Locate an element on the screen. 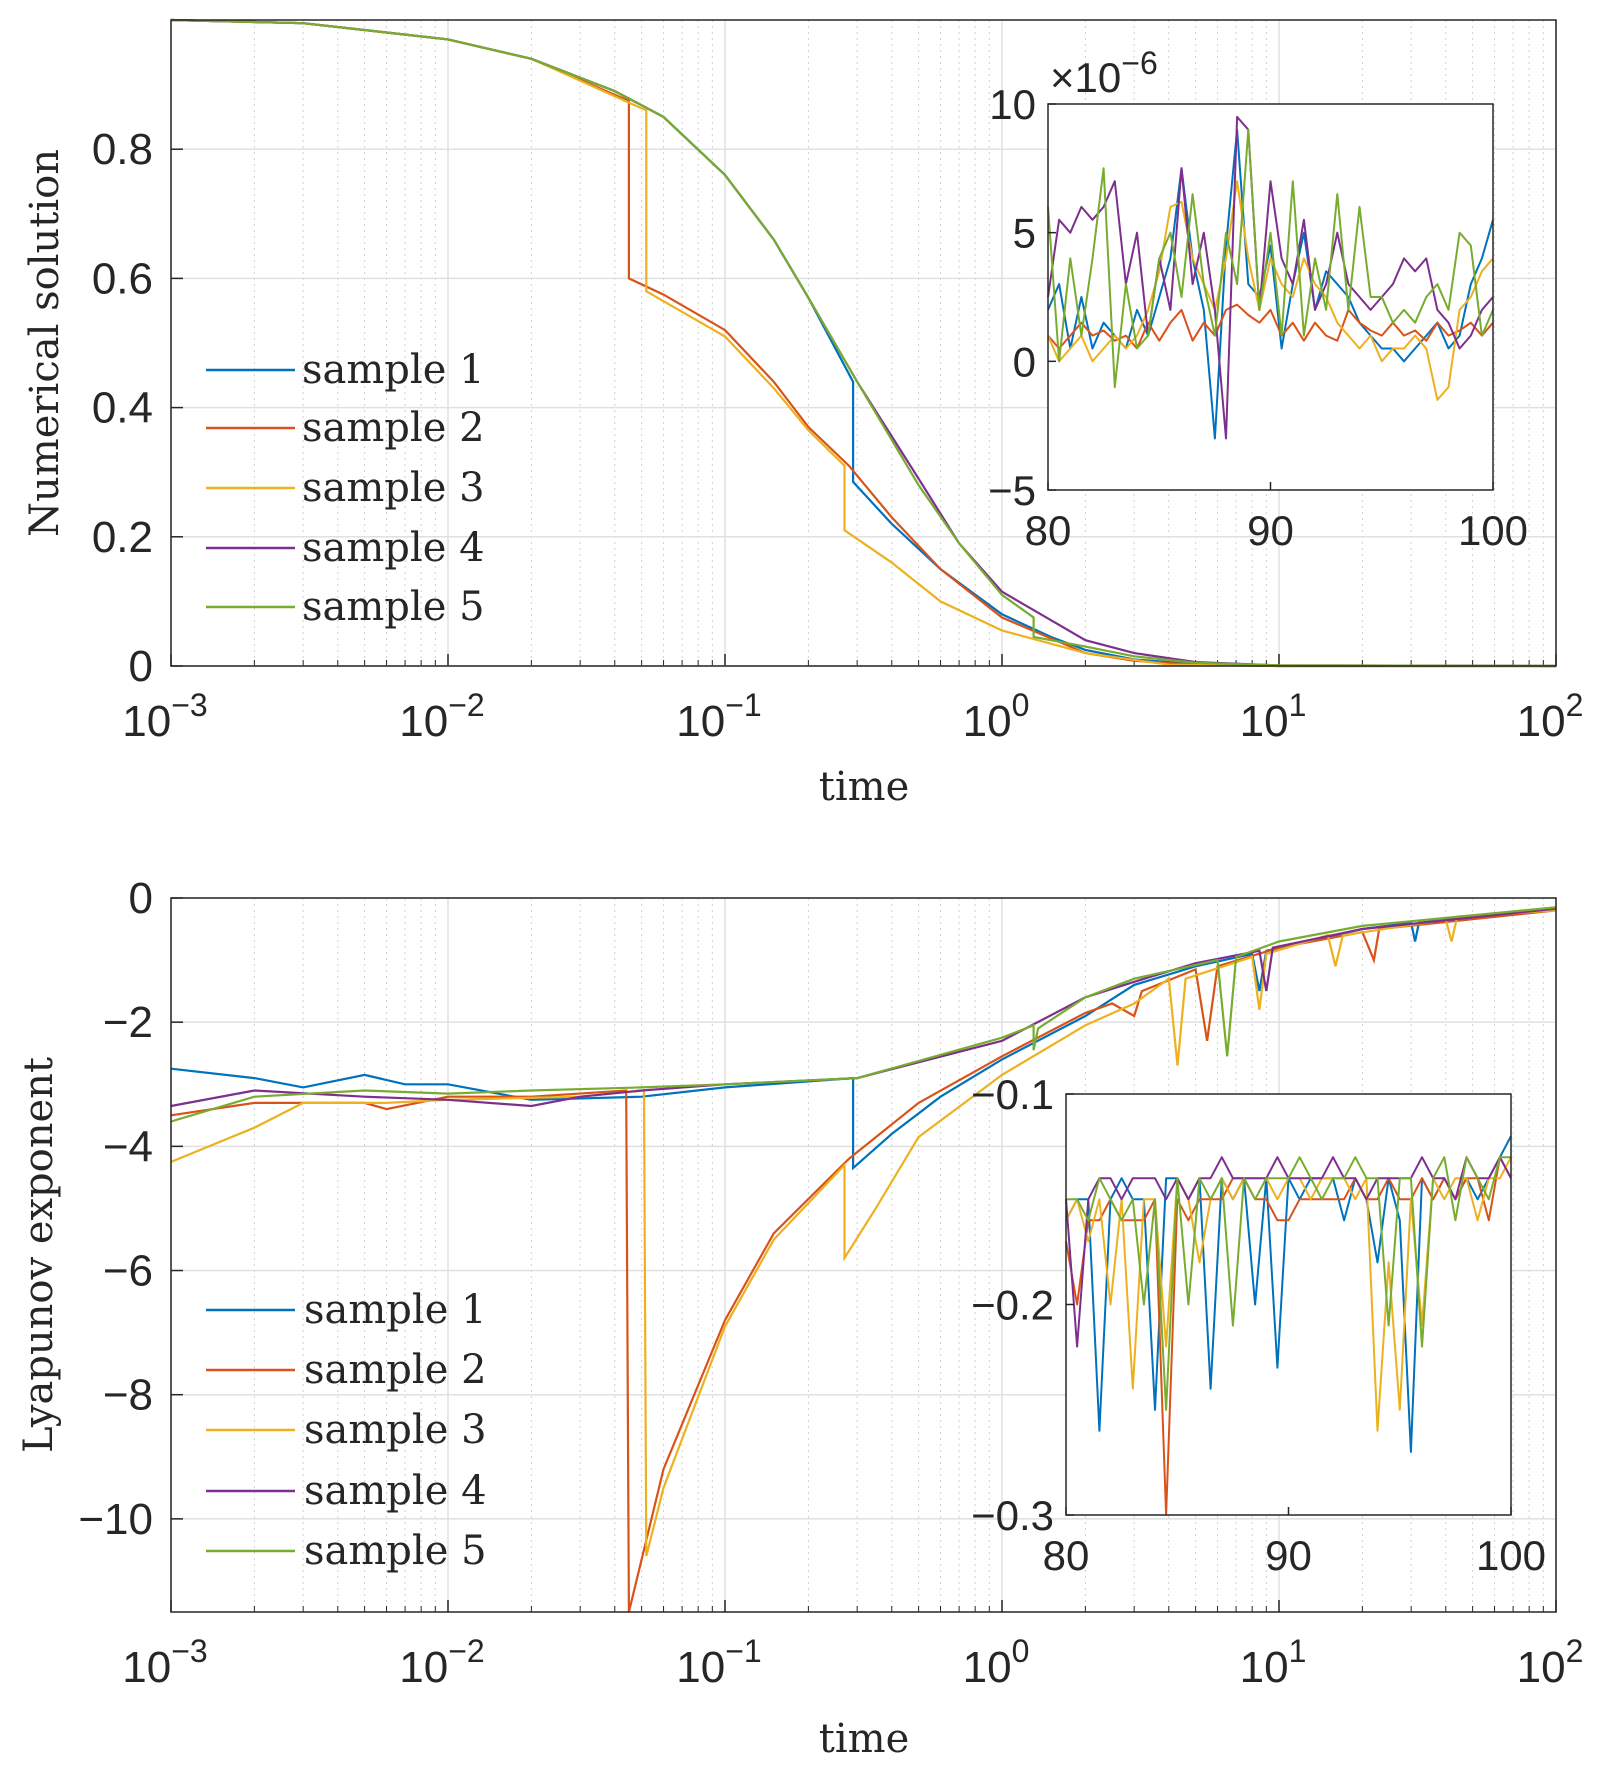  y-tick-label: −2 is located at coordinates (128, 1022).